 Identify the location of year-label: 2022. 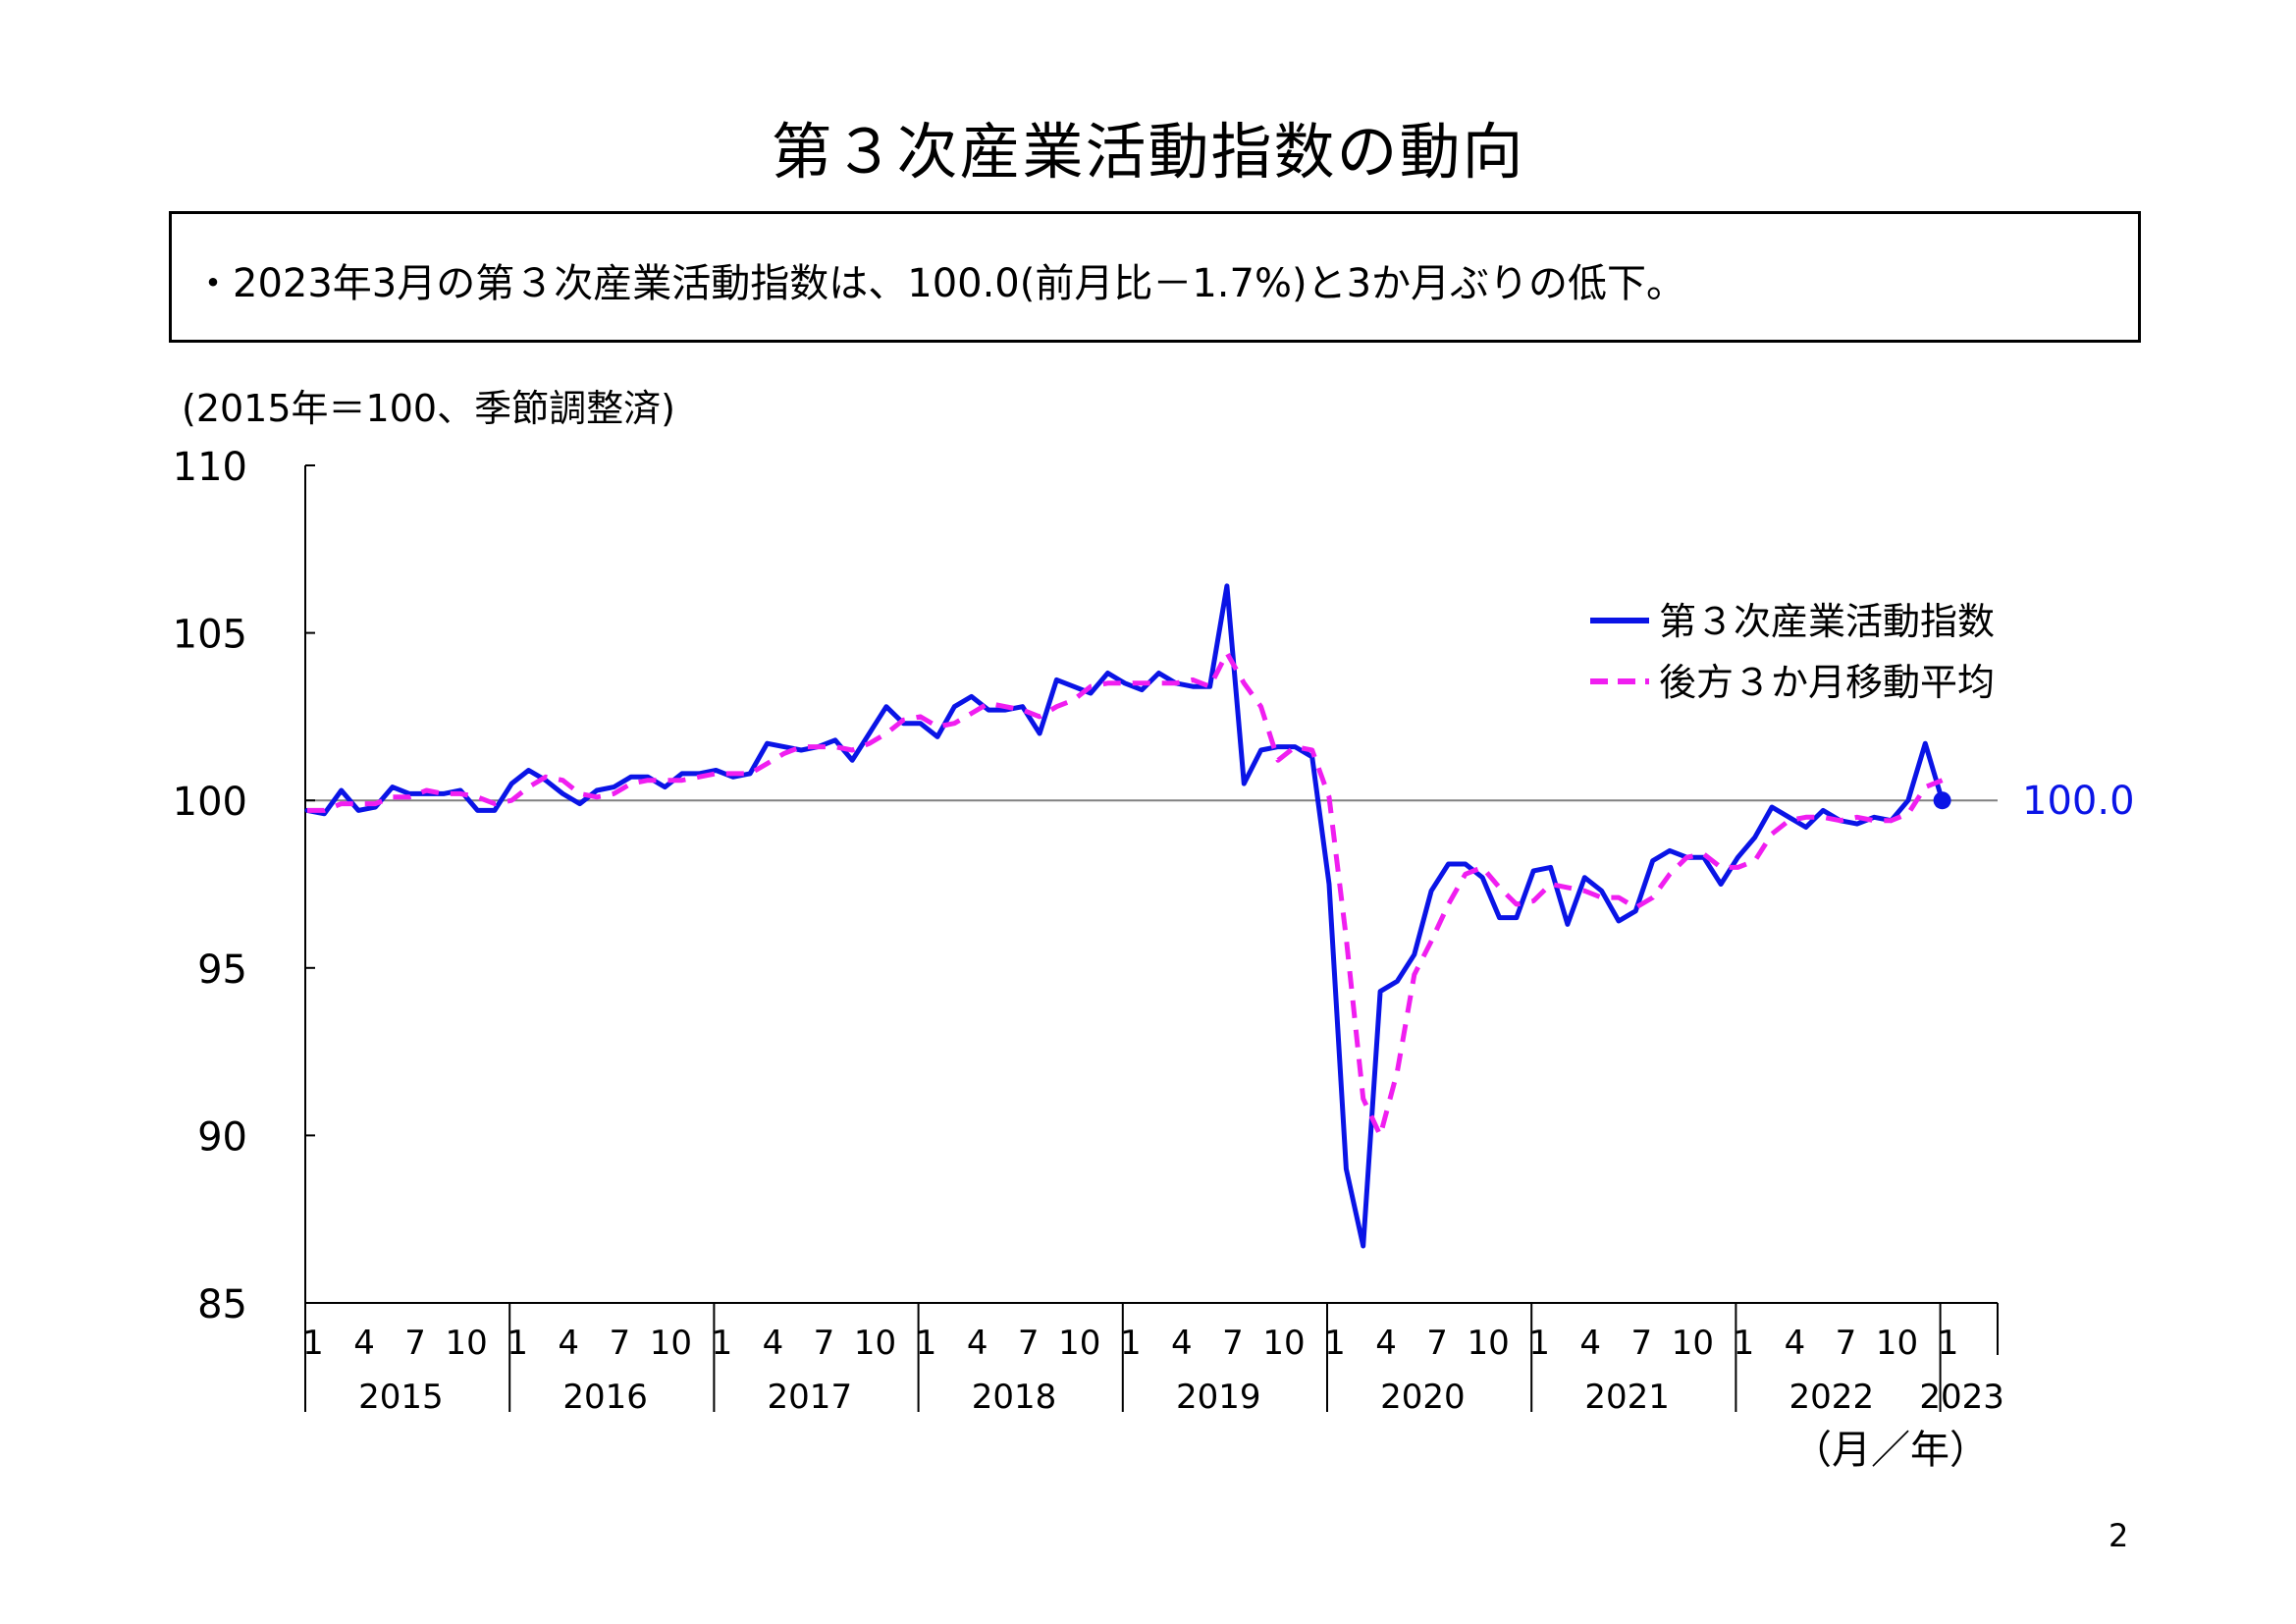
(1832, 1397).